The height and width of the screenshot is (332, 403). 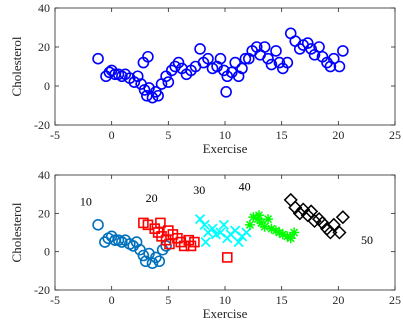 I want to click on cluster-annotation: 20, so click(x=152, y=198).